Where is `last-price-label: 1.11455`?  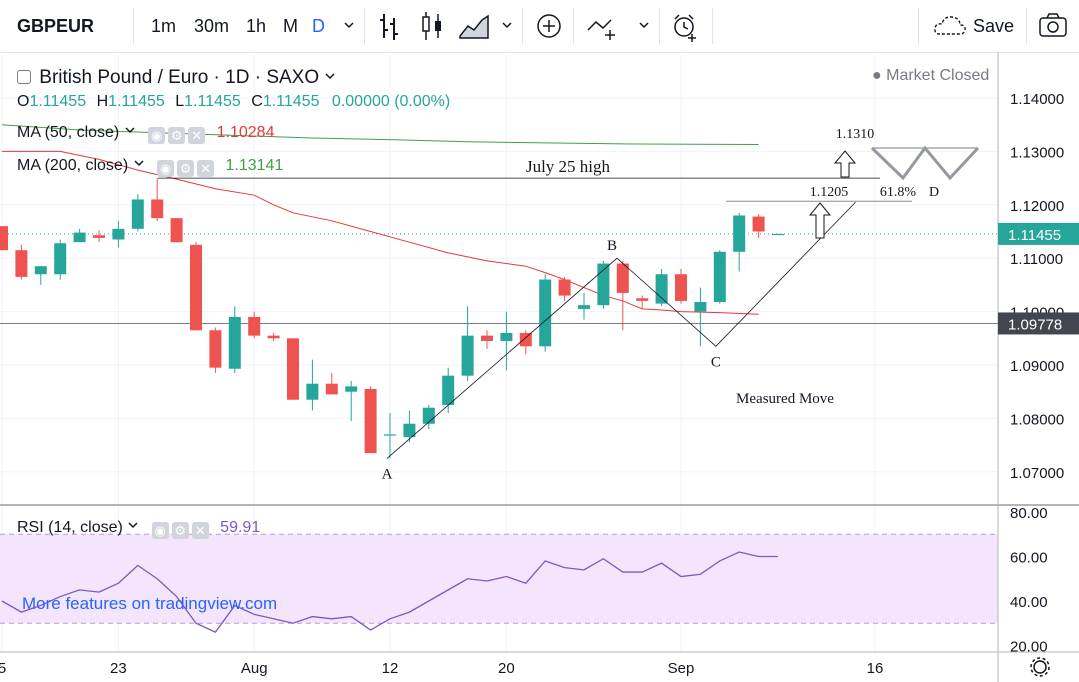
last-price-label: 1.11455 is located at coordinates (1034, 235).